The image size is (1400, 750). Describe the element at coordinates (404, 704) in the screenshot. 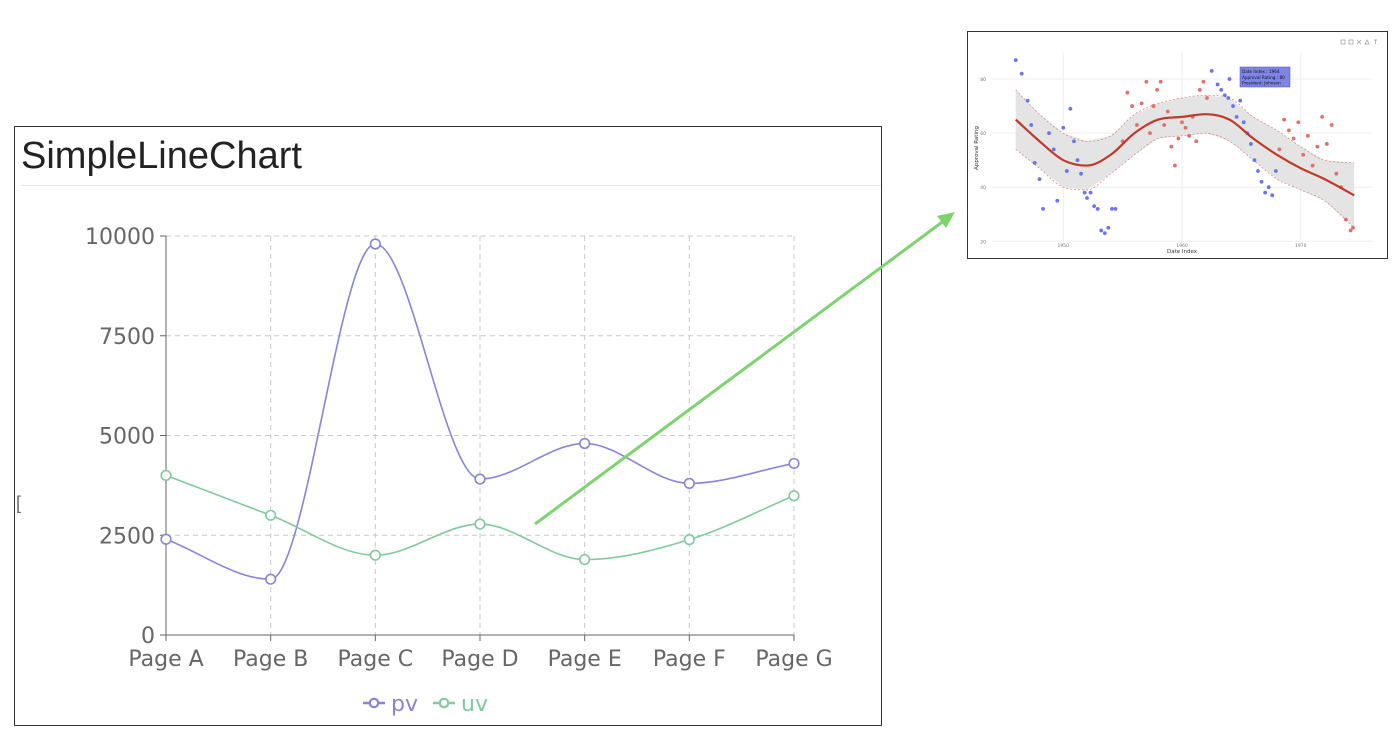

I see `legend-label-pv: pv` at that location.